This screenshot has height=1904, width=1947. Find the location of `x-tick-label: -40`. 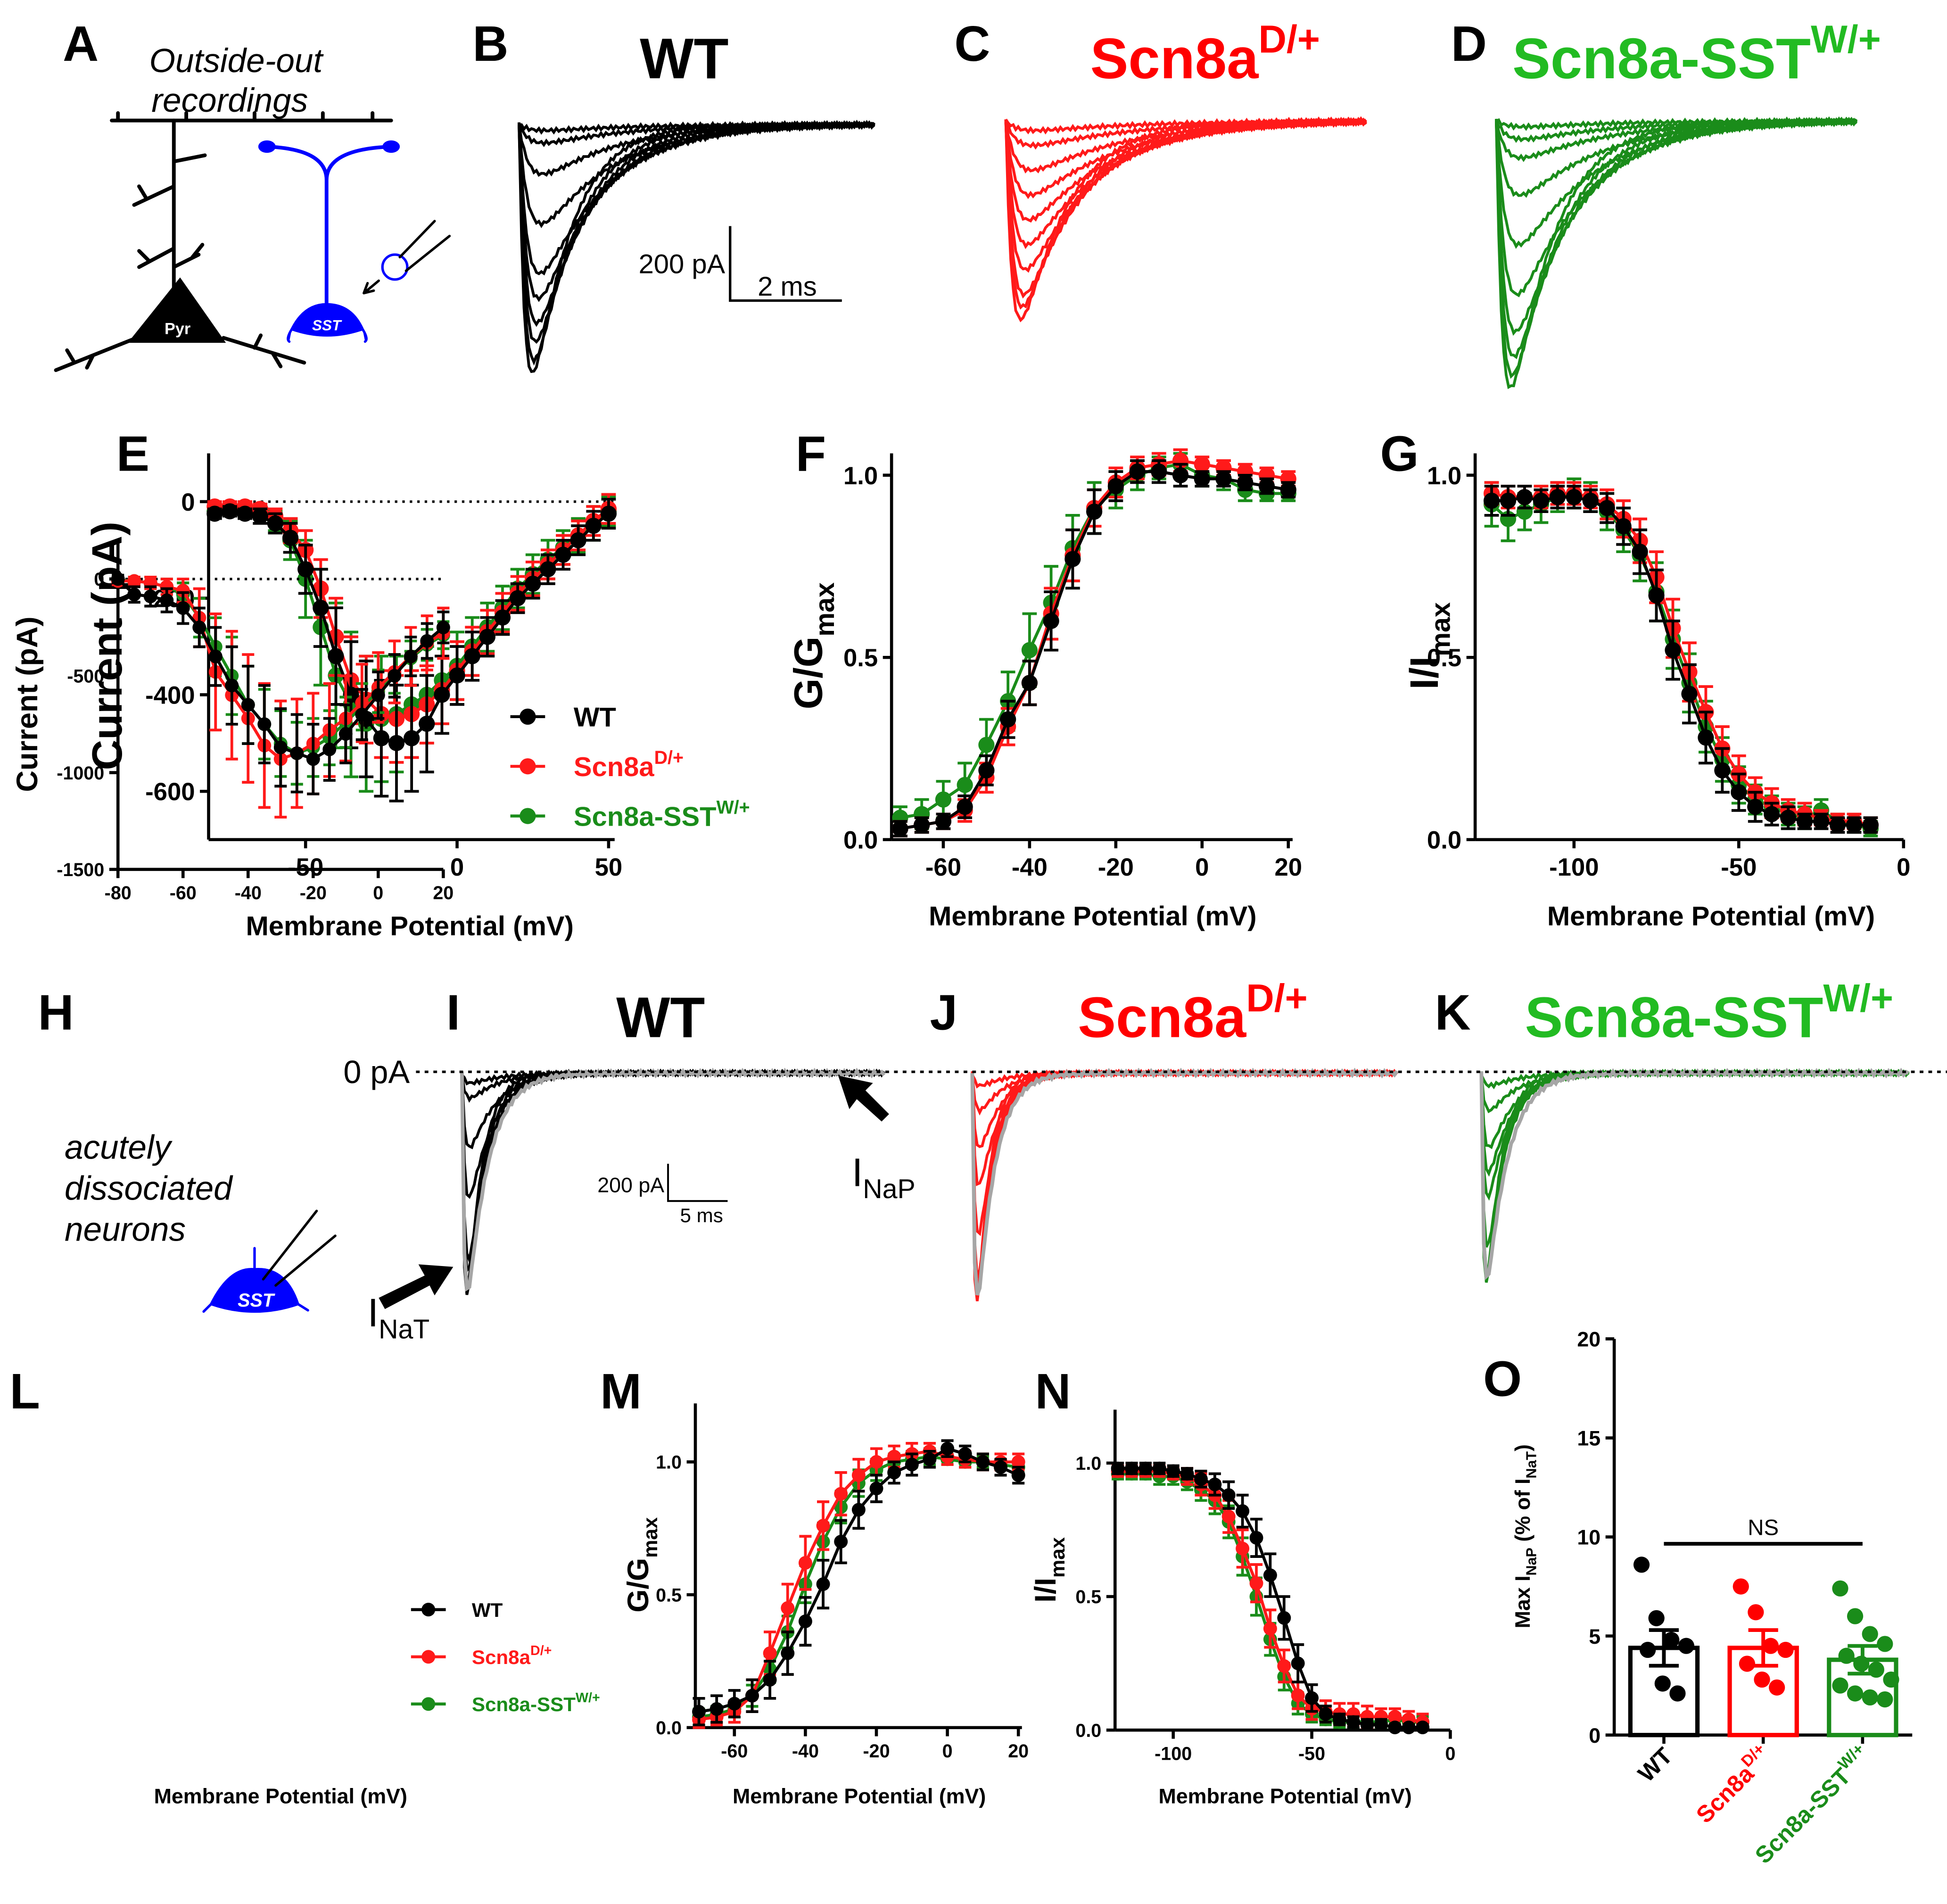

x-tick-label: -40 is located at coordinates (248, 893).